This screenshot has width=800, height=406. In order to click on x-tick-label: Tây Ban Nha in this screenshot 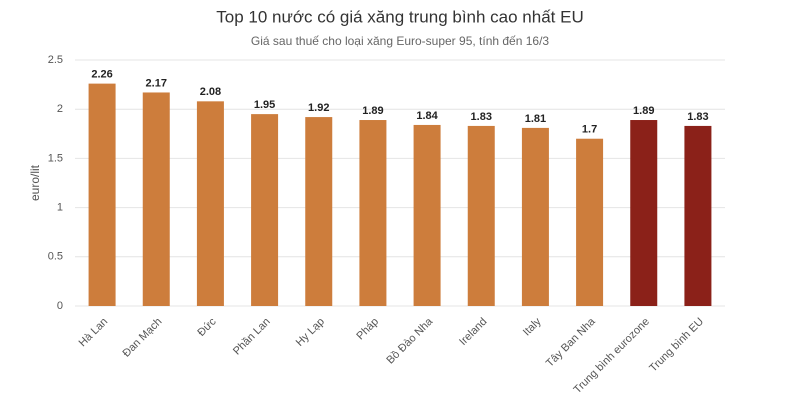, I will do `click(571, 342)`.